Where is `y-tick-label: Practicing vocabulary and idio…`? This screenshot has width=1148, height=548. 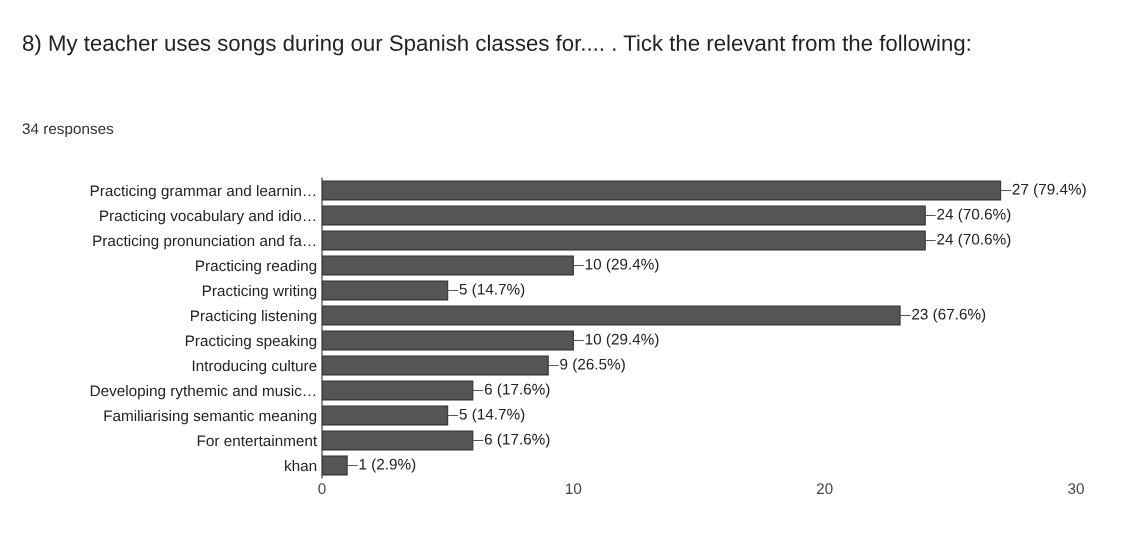 y-tick-label: Practicing vocabulary and idio… is located at coordinates (208, 217).